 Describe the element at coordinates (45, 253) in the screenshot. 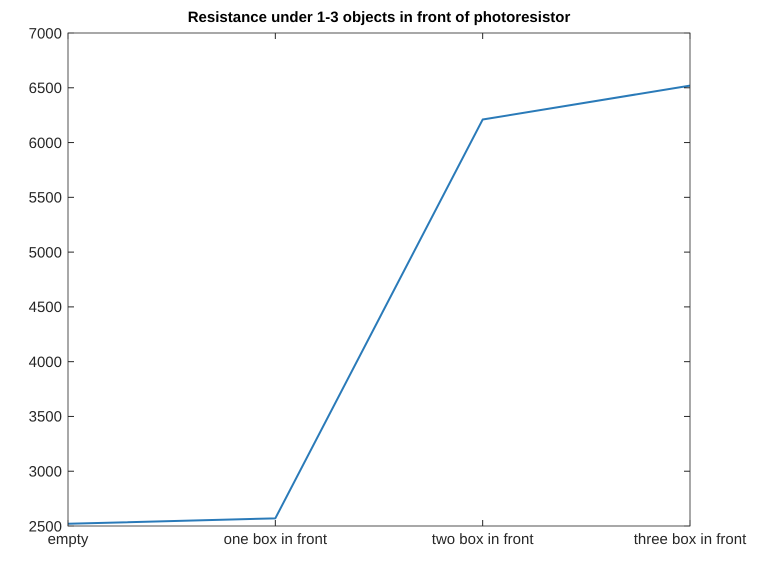

I see `y-tick-label: 5000` at that location.